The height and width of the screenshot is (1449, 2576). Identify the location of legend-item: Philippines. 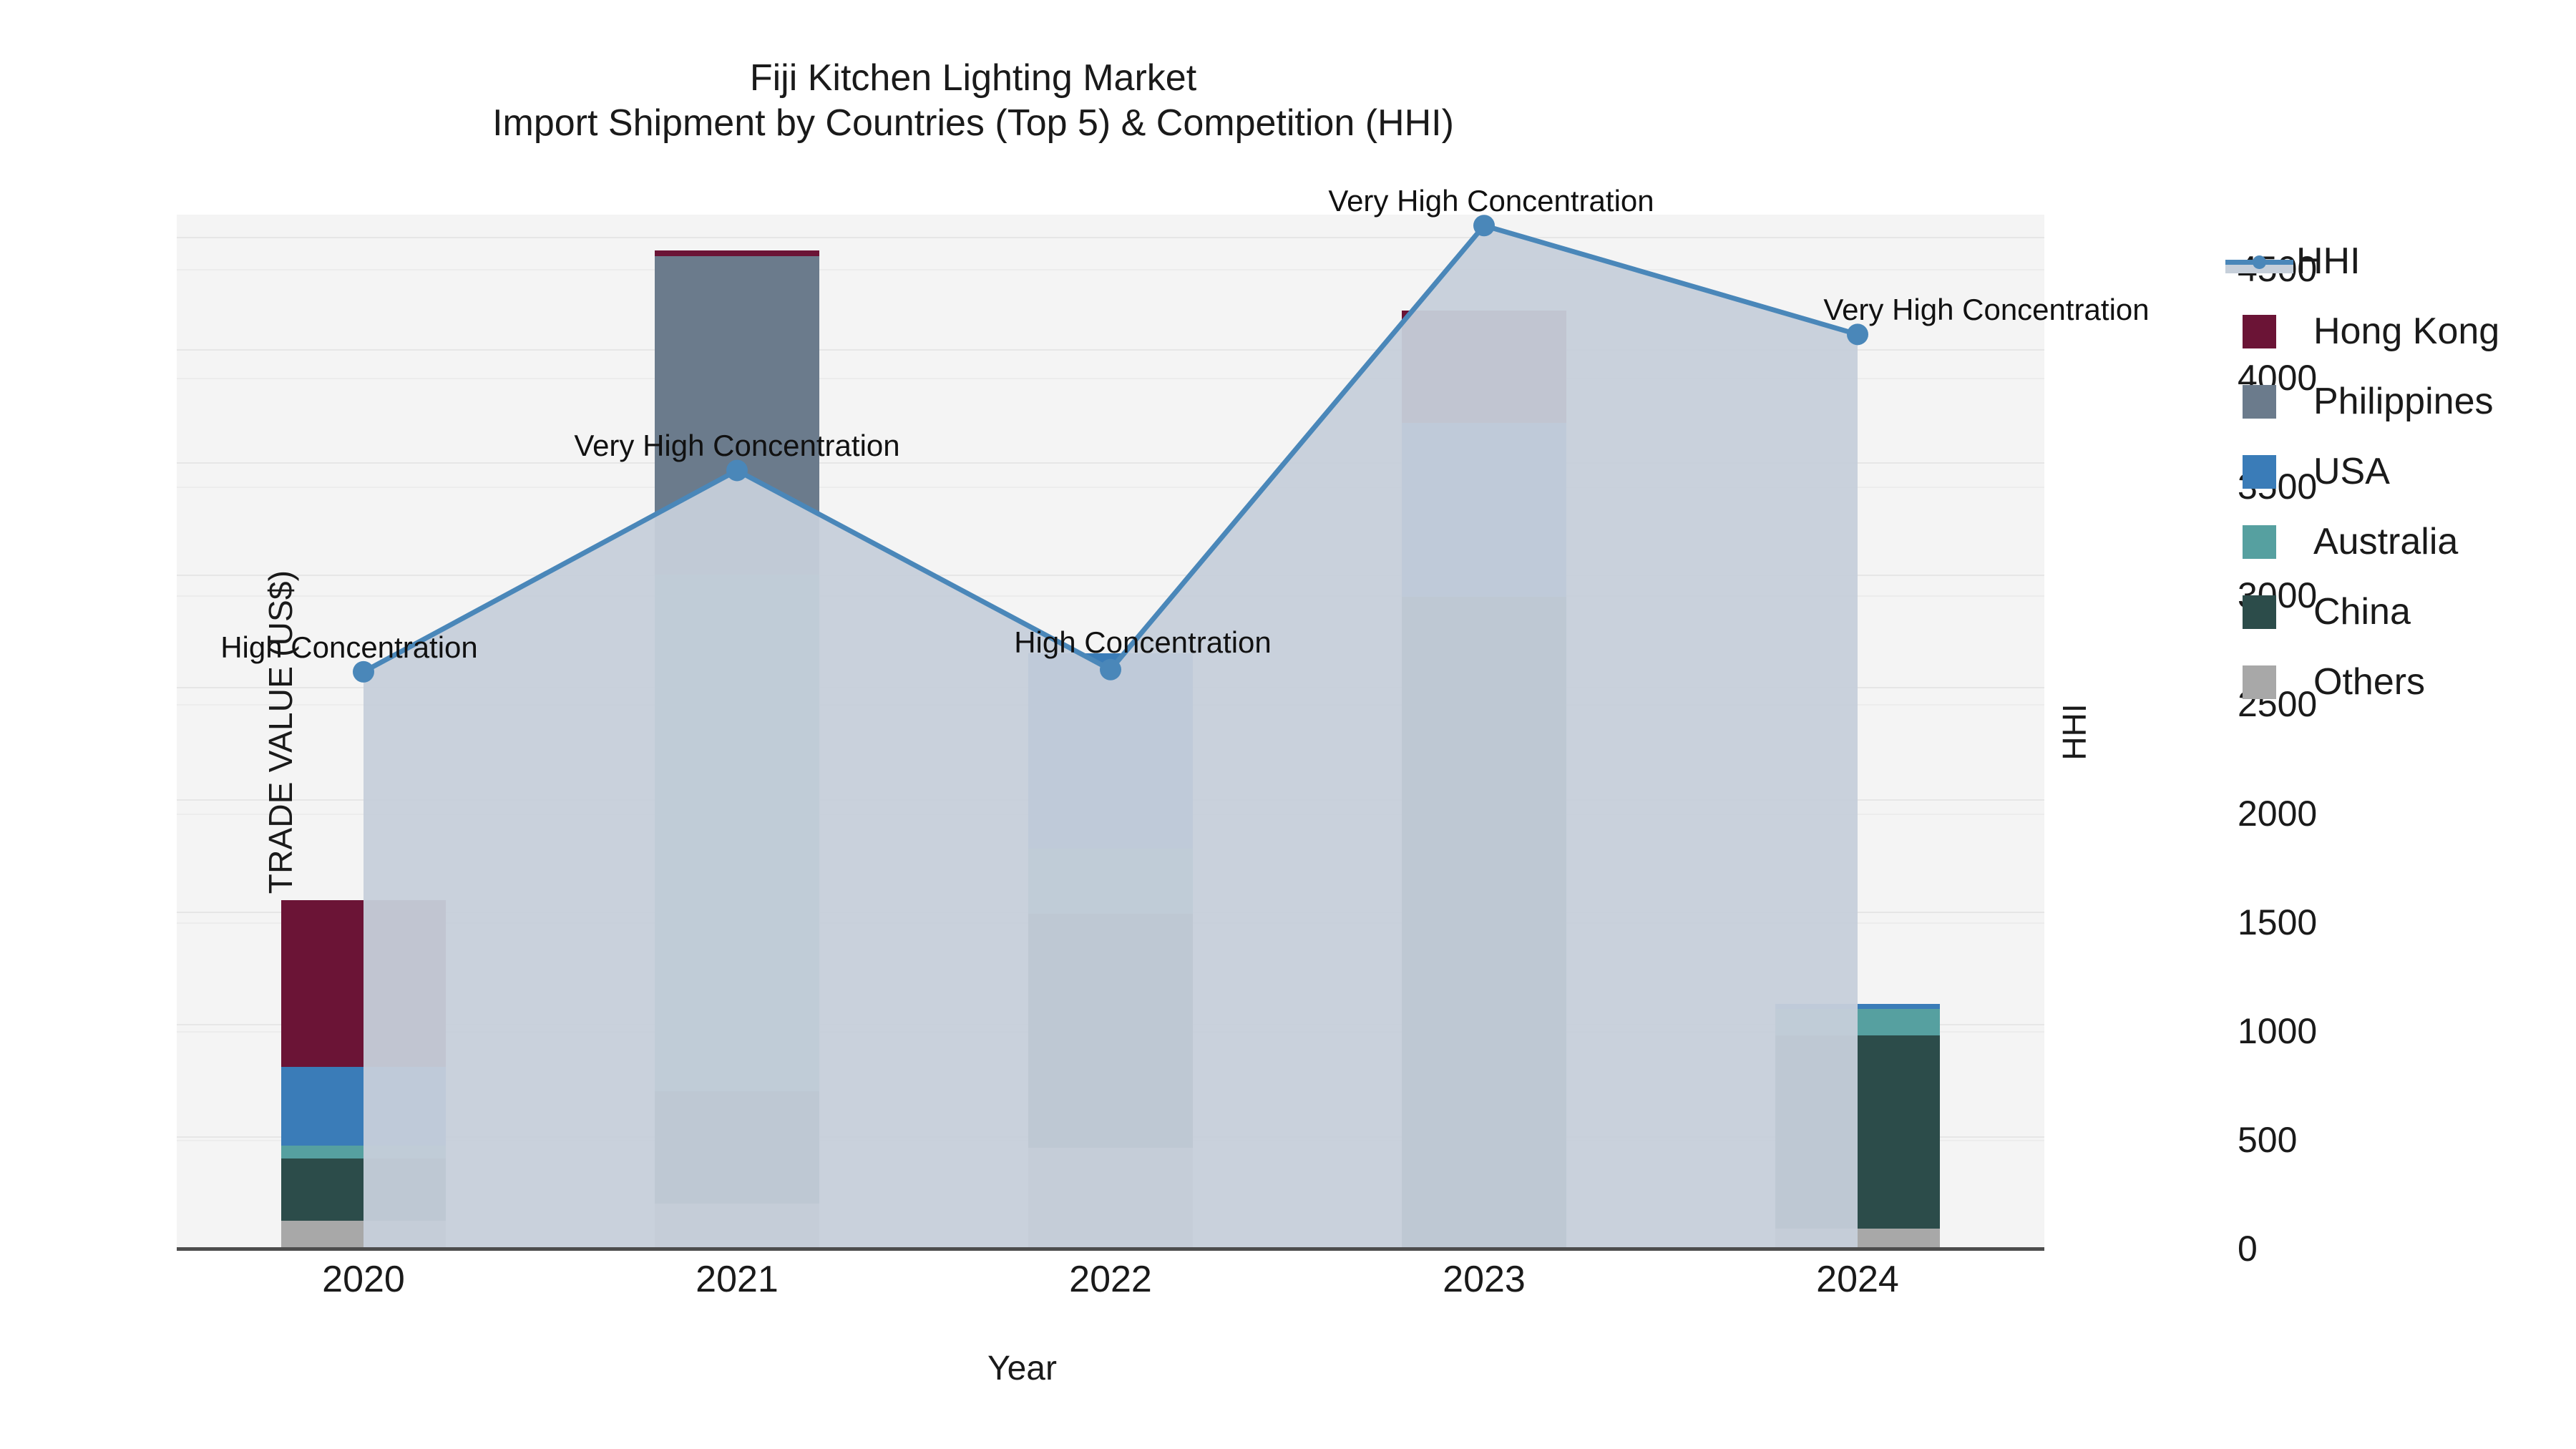
(2393, 401).